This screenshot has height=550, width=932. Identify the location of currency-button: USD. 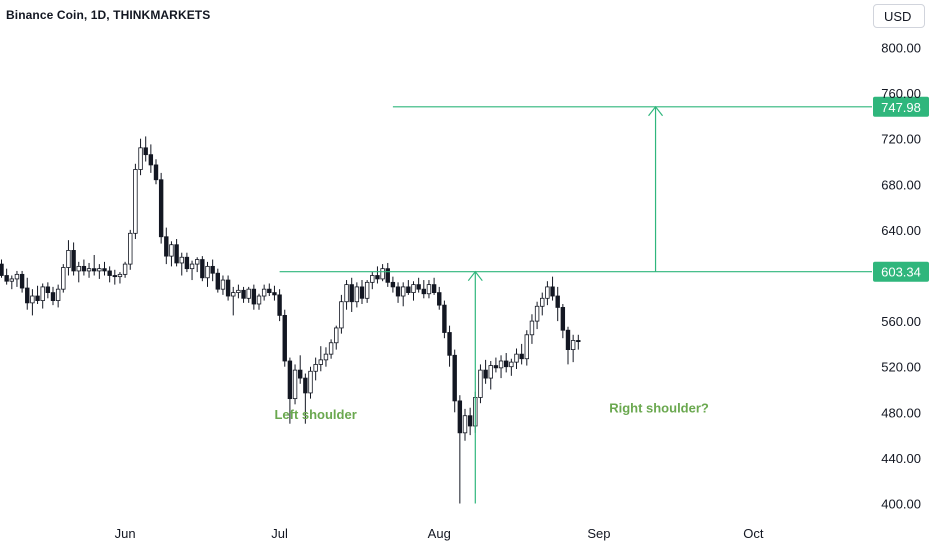
(899, 16).